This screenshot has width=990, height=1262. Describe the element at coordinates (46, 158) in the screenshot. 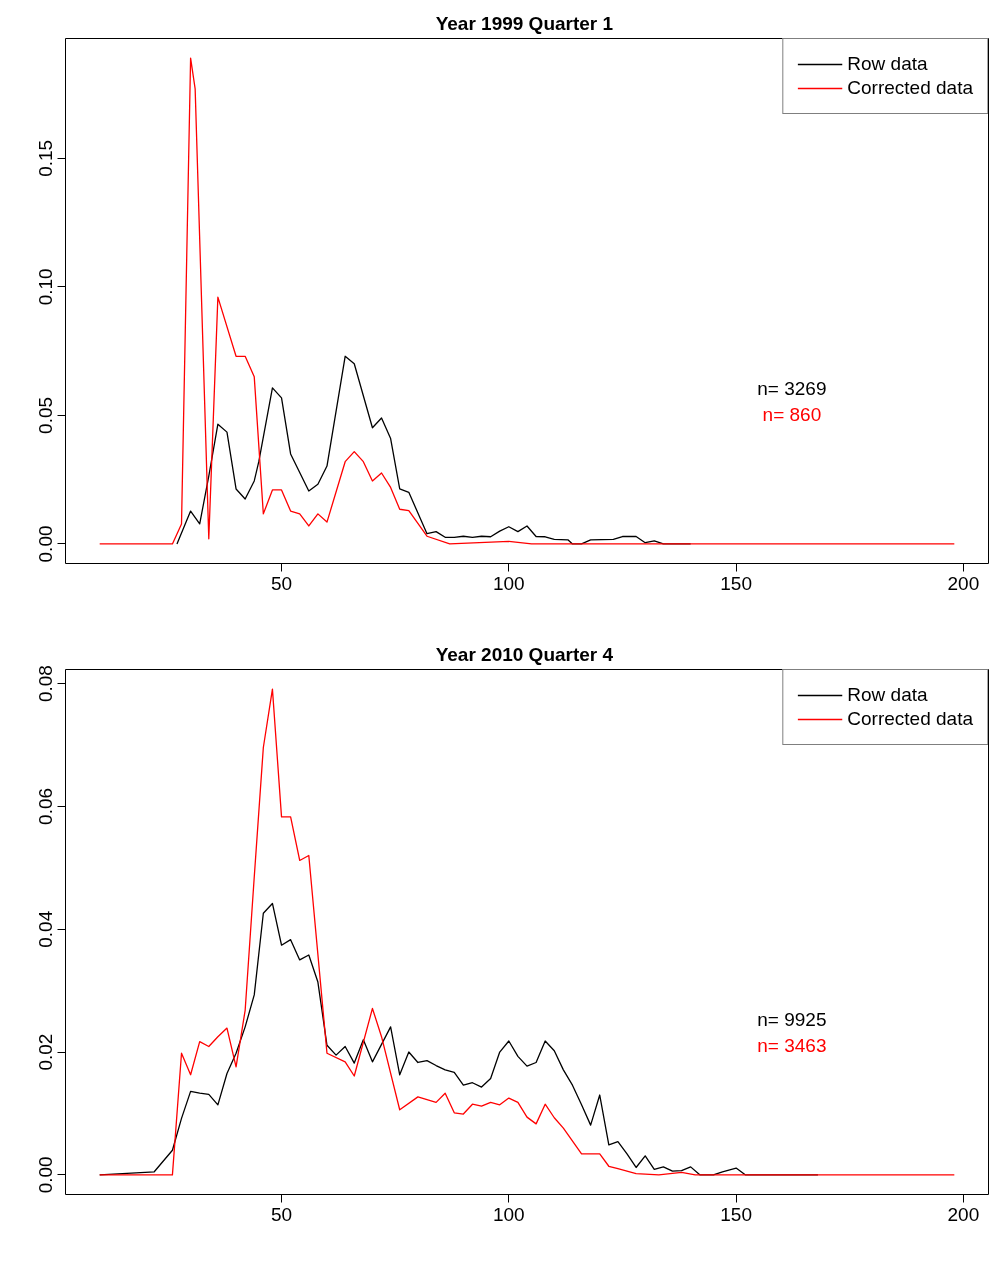

I see `y-tick-label: 0.15` at that location.